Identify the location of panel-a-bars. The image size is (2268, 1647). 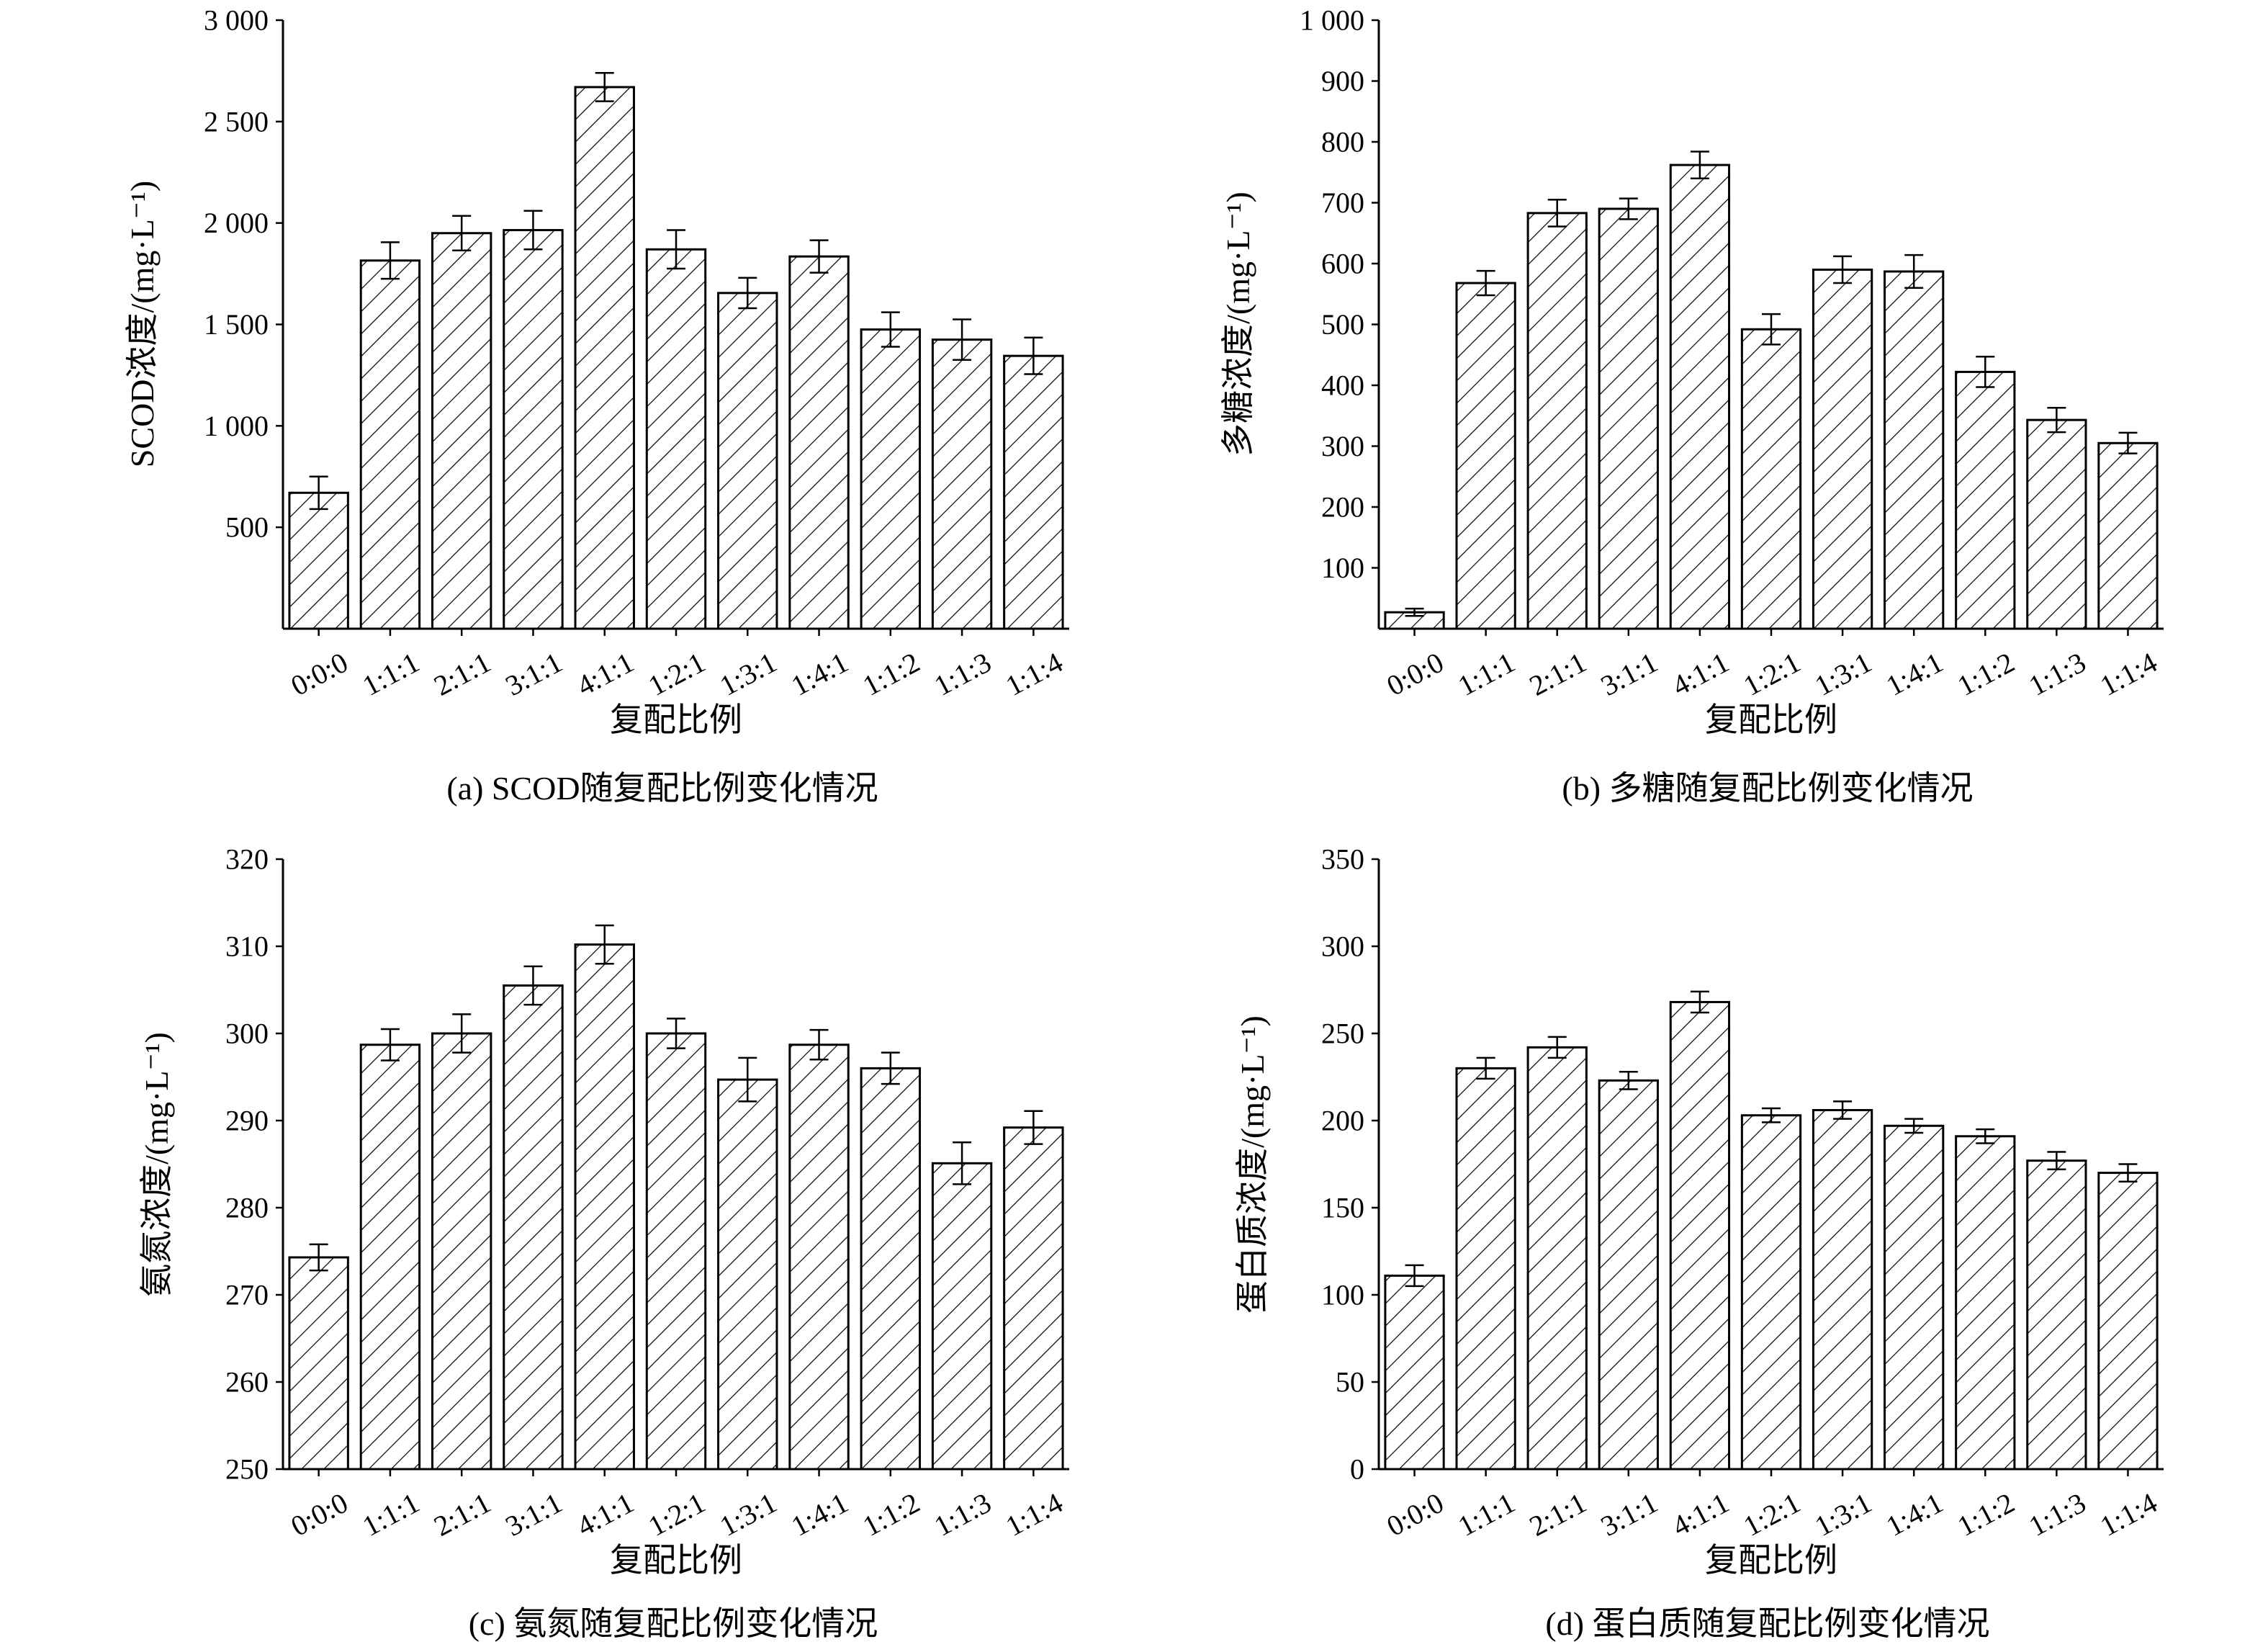
(676, 358).